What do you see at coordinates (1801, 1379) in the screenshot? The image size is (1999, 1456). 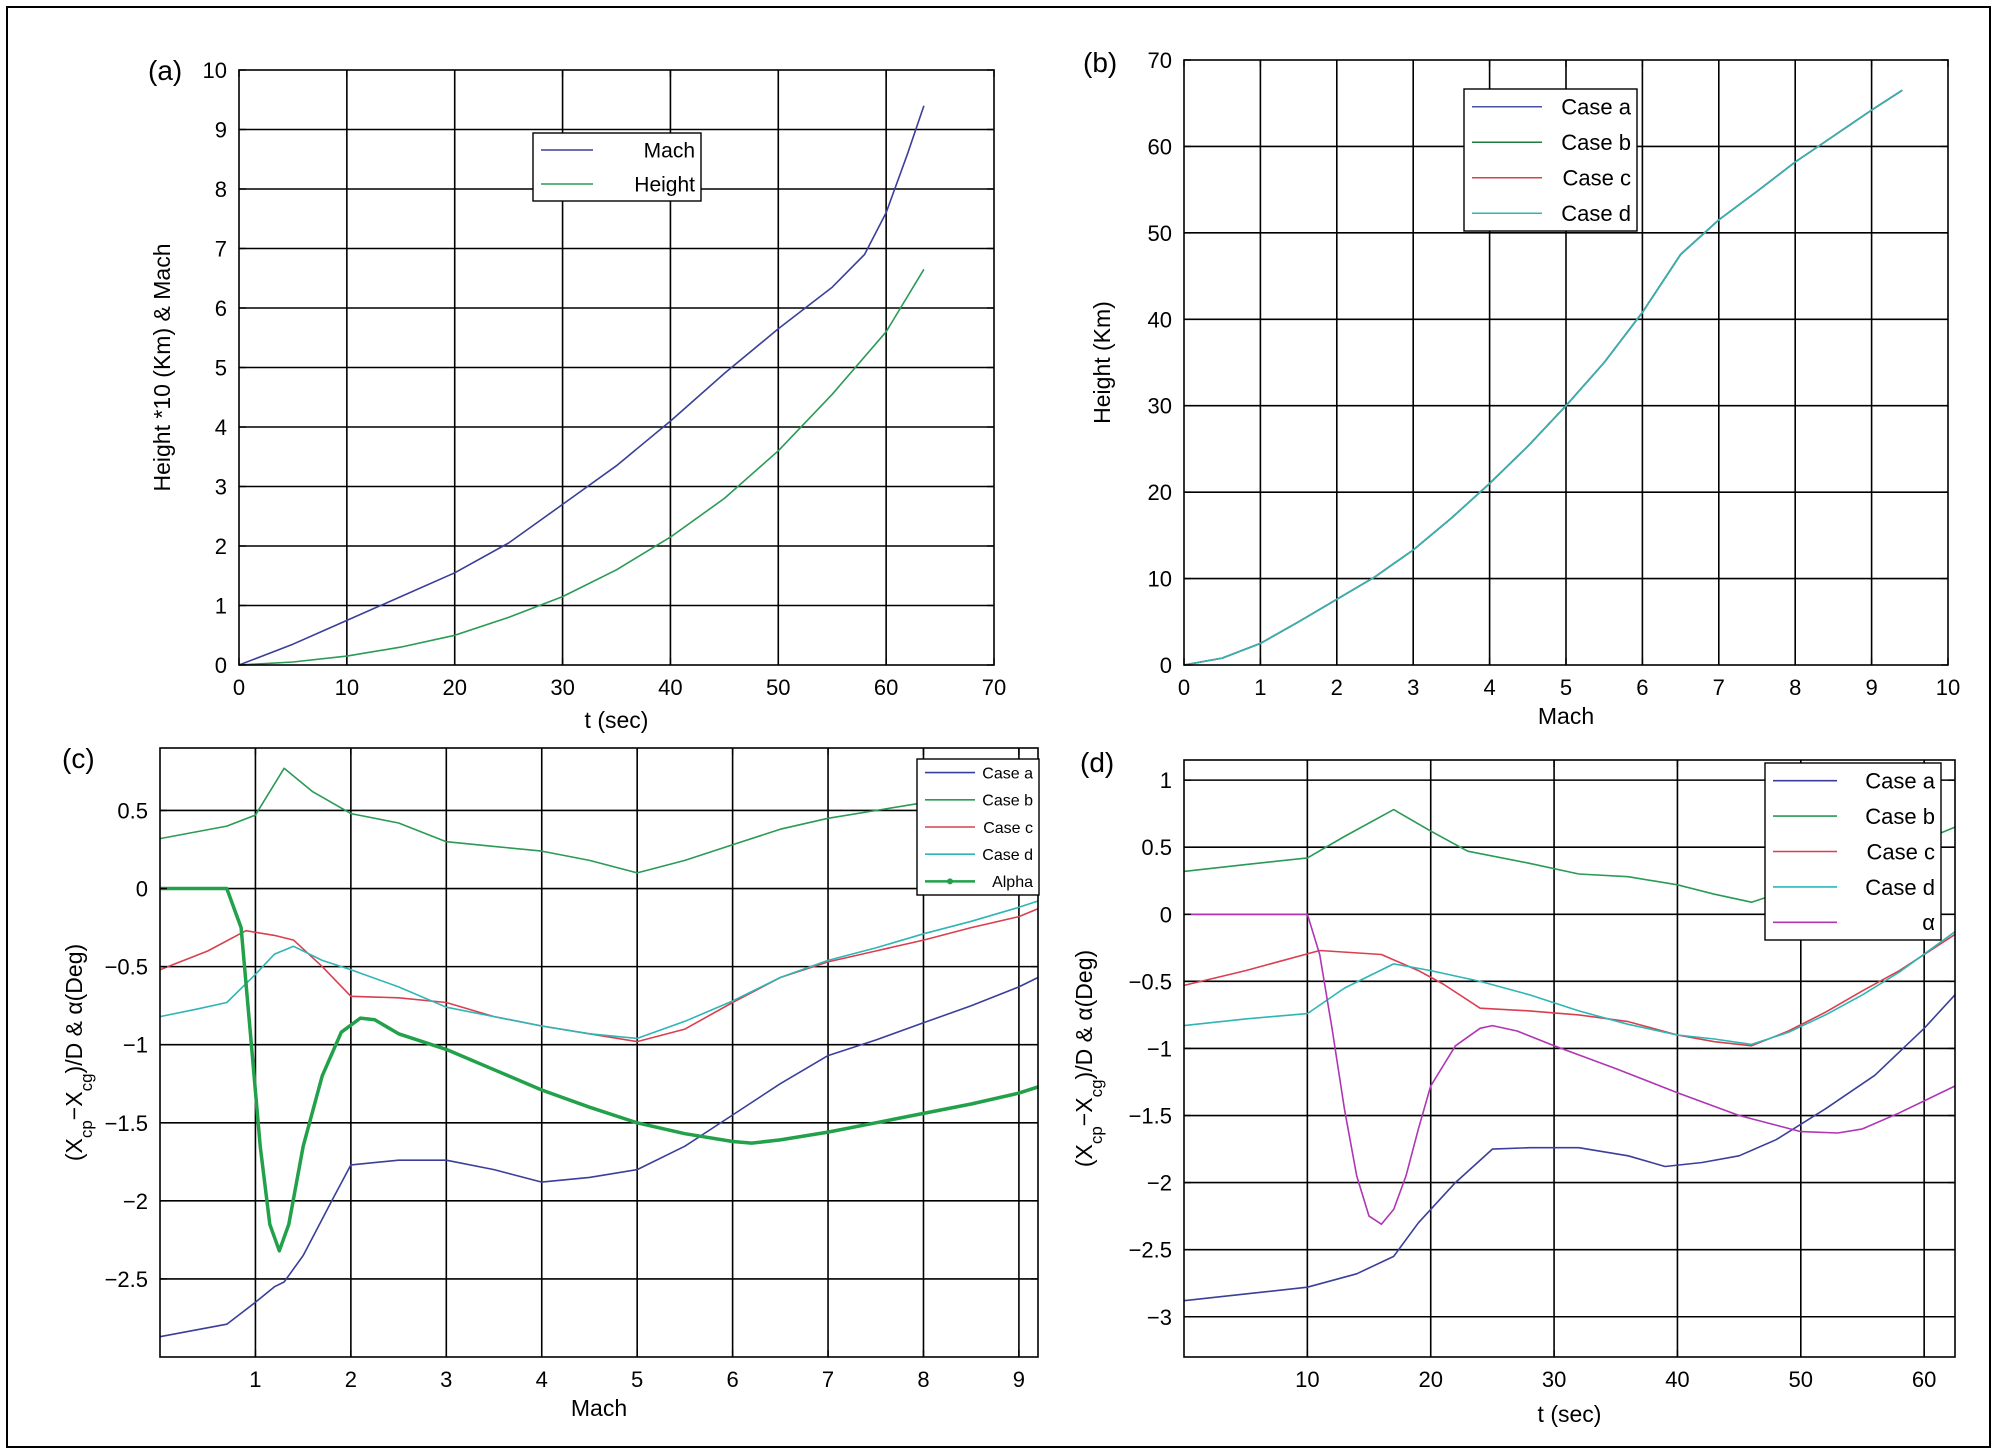 I see `x-tick-label: 50` at bounding box center [1801, 1379].